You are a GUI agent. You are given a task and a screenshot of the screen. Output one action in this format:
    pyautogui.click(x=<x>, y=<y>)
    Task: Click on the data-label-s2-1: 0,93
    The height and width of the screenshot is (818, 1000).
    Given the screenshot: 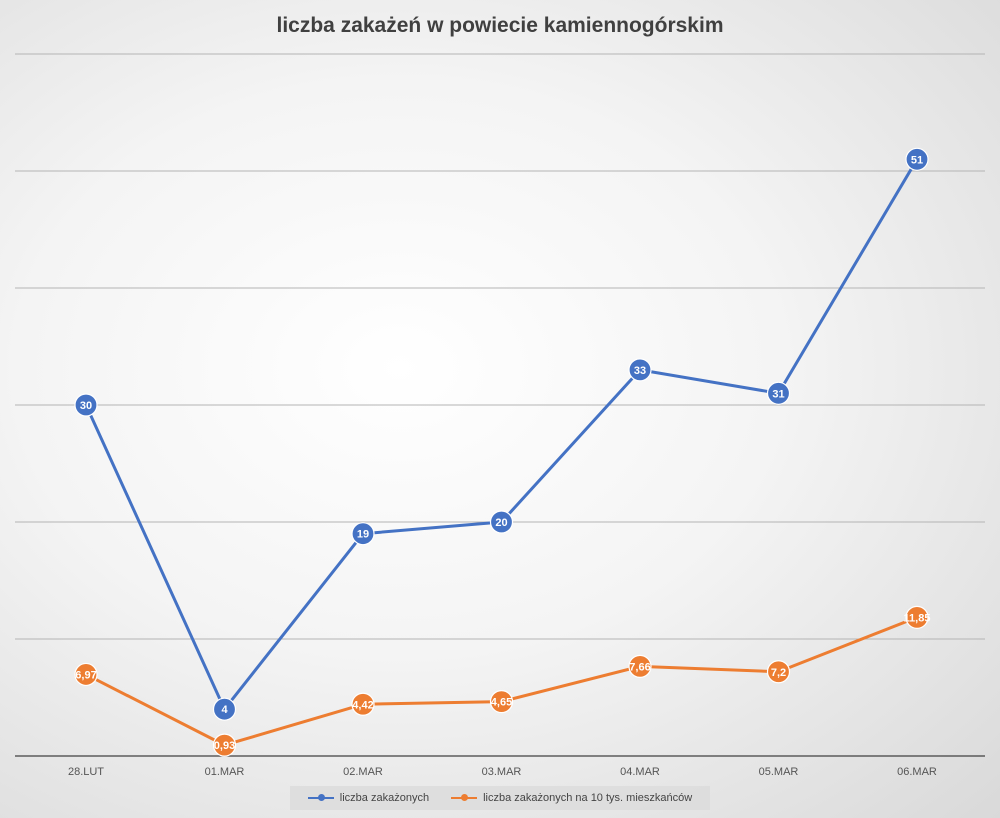 What is the action you would take?
    pyautogui.click(x=224, y=746)
    